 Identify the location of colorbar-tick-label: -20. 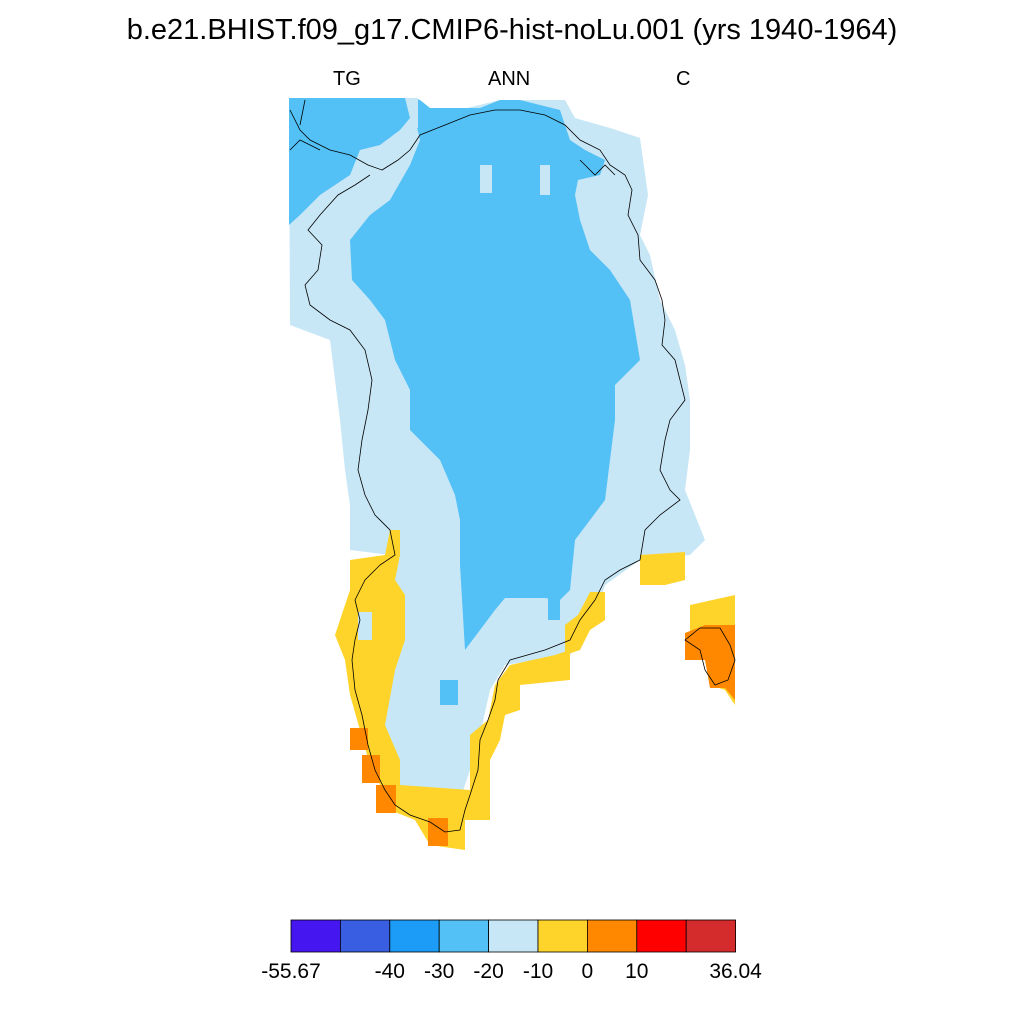
(488, 971).